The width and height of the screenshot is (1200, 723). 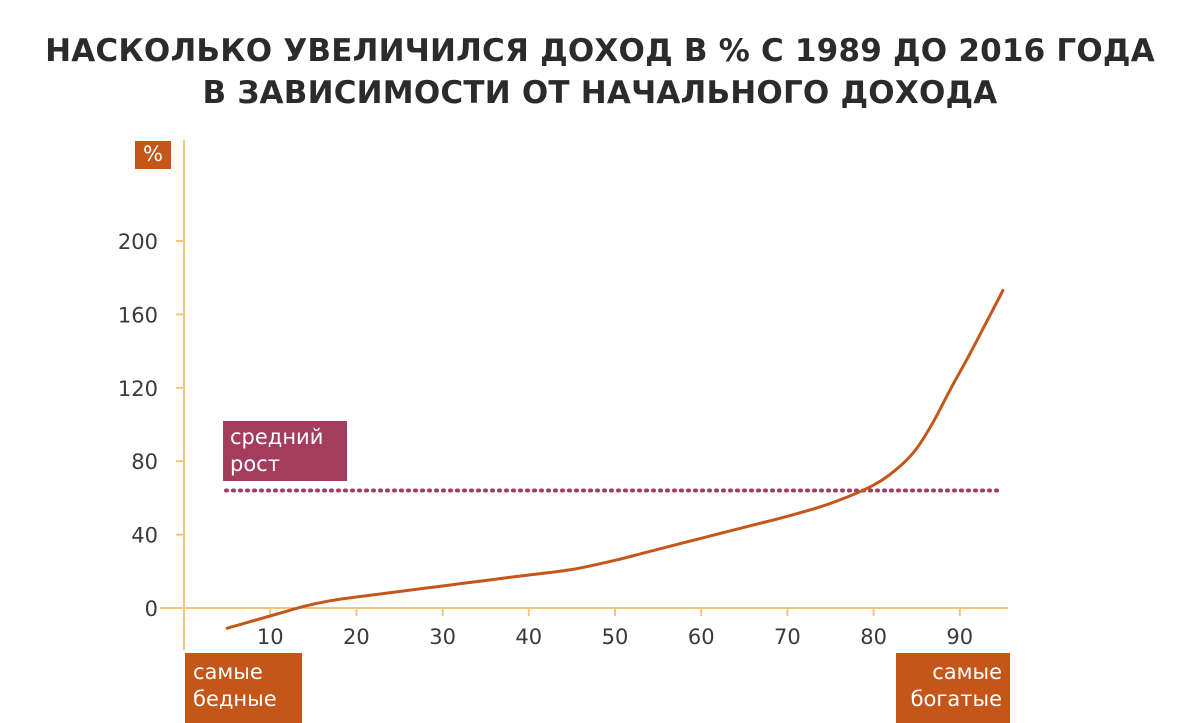 I want to click on average-growth-label-line-1: средний, so click(x=277, y=437).